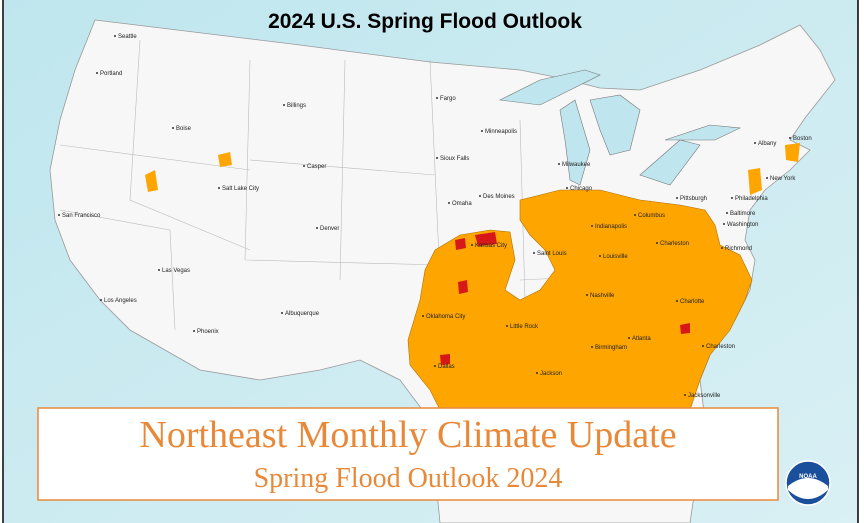 Image resolution: width=864 pixels, height=523 pixels. What do you see at coordinates (445, 317) in the screenshot?
I see `city-label: Oklahoma City` at bounding box center [445, 317].